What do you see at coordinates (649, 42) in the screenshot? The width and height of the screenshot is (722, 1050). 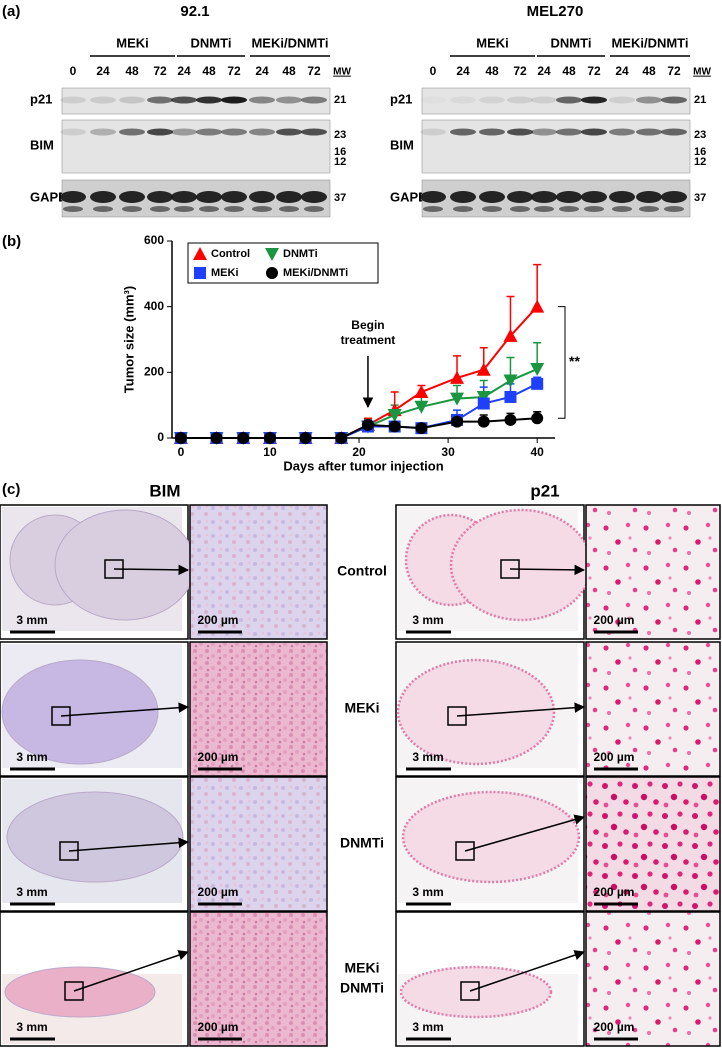 I see `group-label: MEKi/DNMTi` at bounding box center [649, 42].